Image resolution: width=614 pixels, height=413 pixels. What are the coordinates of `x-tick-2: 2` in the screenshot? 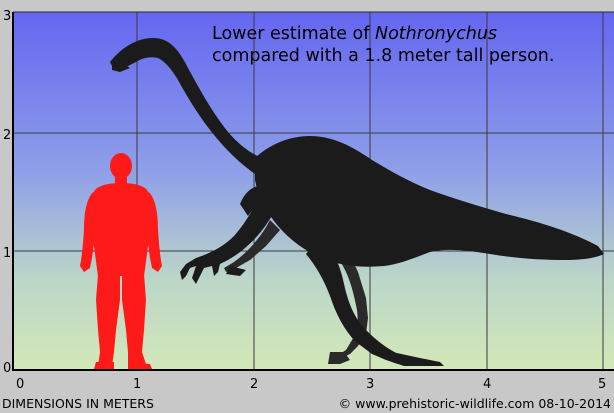 It's located at (254, 384).